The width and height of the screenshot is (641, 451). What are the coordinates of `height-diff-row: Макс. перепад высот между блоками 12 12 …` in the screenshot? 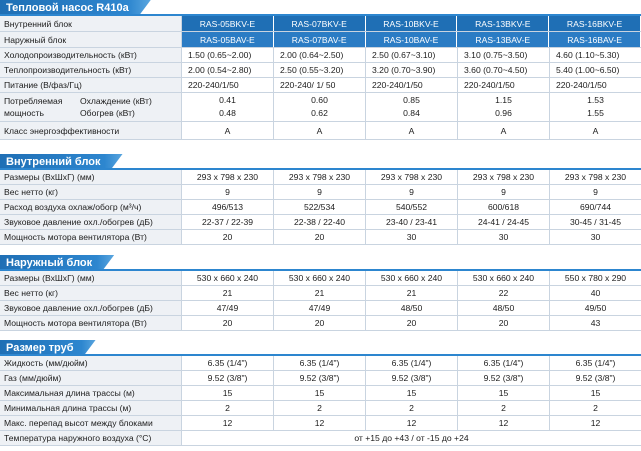 It's located at (320, 423).